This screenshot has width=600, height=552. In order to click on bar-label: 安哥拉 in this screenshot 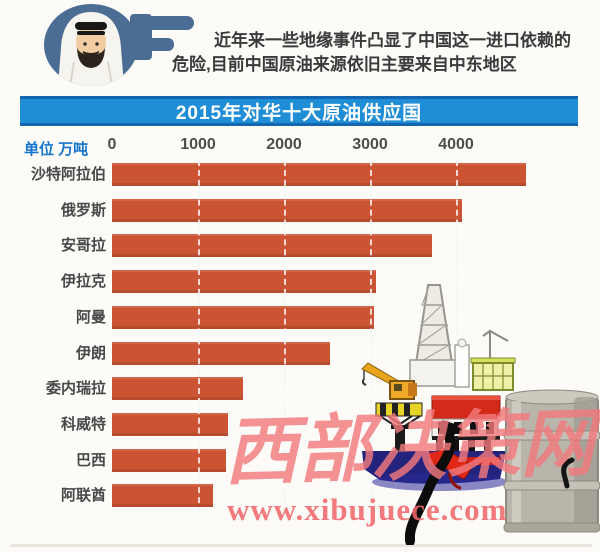, I will do `click(83, 245)`.